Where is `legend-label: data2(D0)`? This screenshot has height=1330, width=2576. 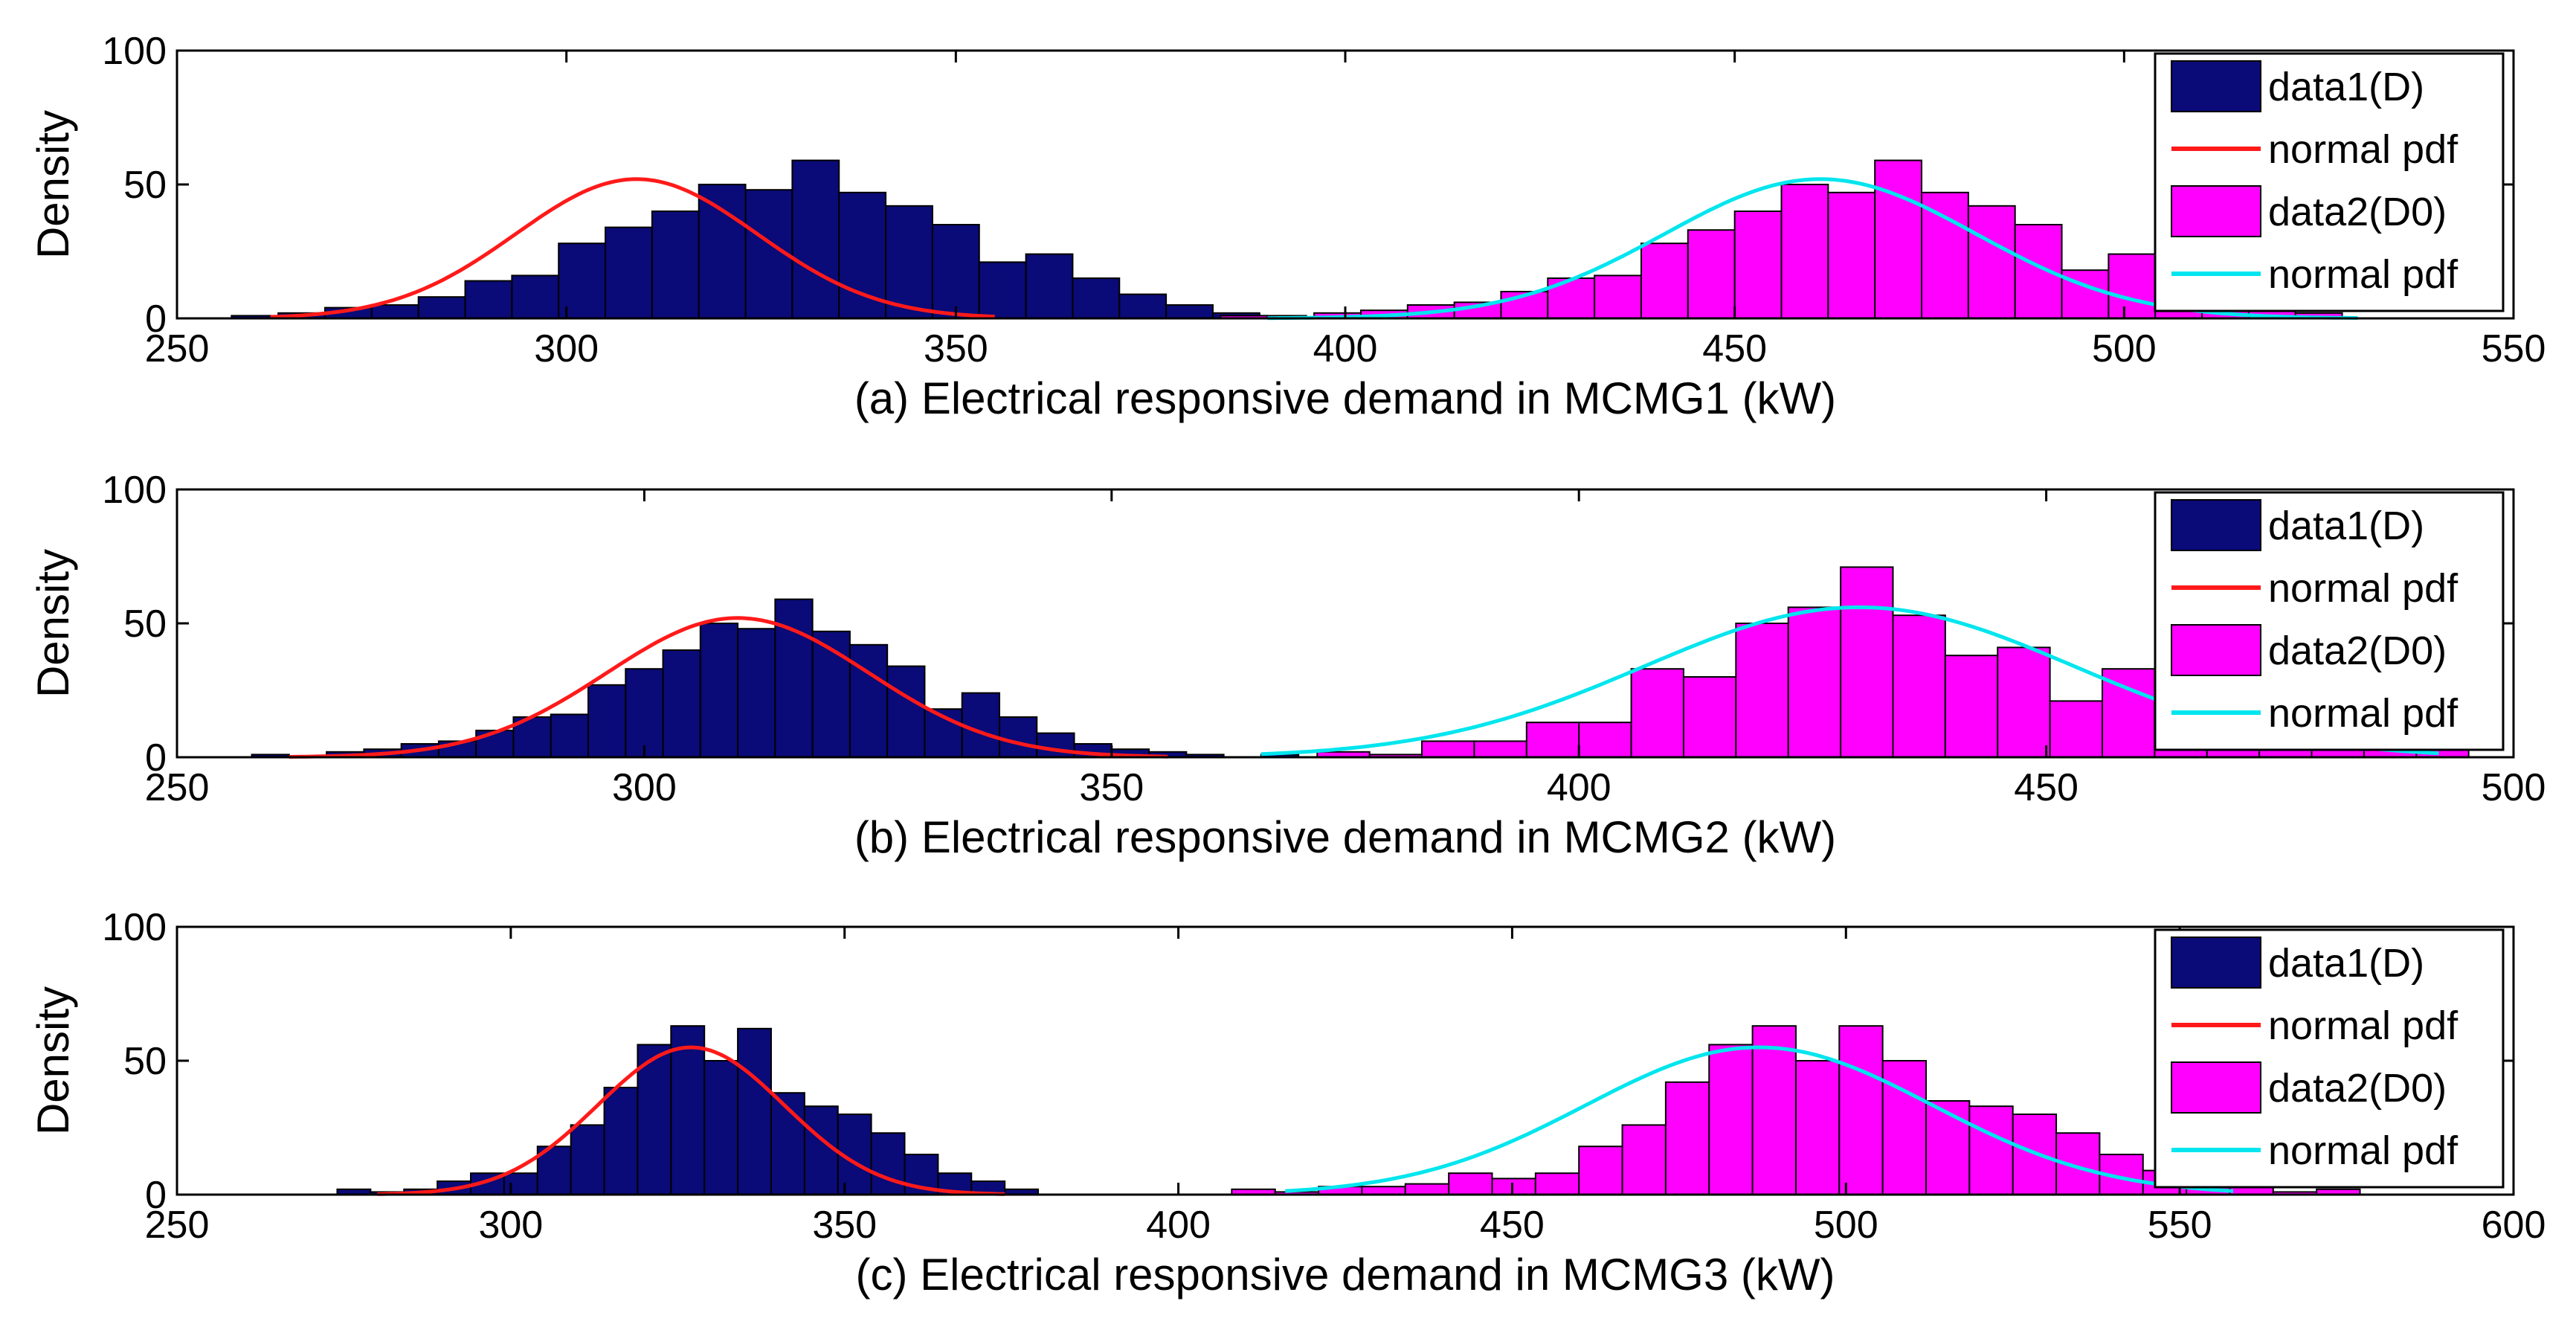
legend-label: data2(D0) is located at coordinates (2357, 212).